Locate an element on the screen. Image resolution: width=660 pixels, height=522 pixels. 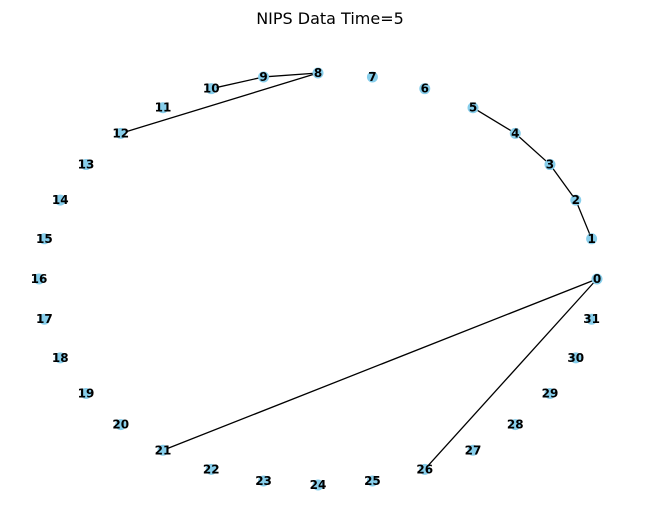
node-label-18: 18 is located at coordinates (60, 358).